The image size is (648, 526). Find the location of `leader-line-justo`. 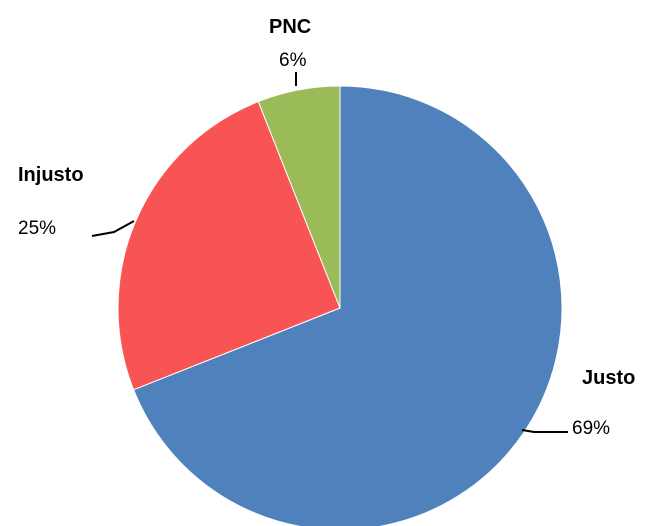

leader-line-justo is located at coordinates (544, 431).